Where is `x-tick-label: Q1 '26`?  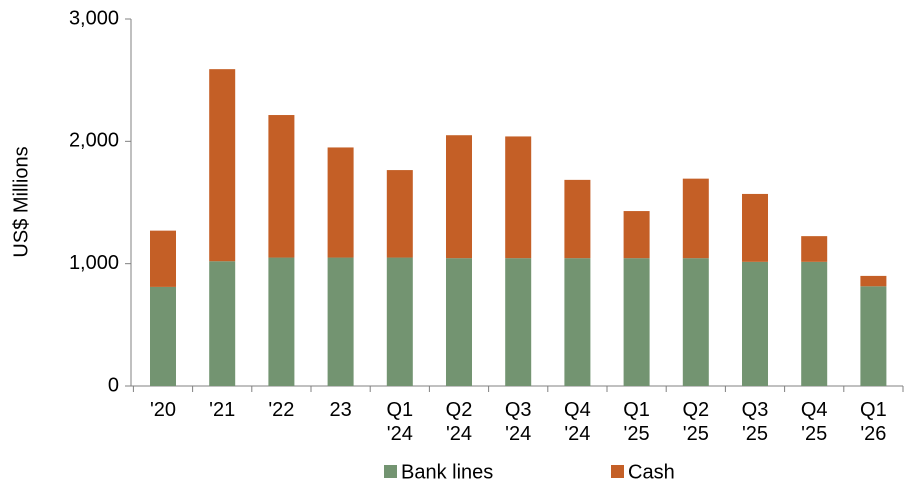 x-tick-label: Q1 '26 is located at coordinates (873, 422).